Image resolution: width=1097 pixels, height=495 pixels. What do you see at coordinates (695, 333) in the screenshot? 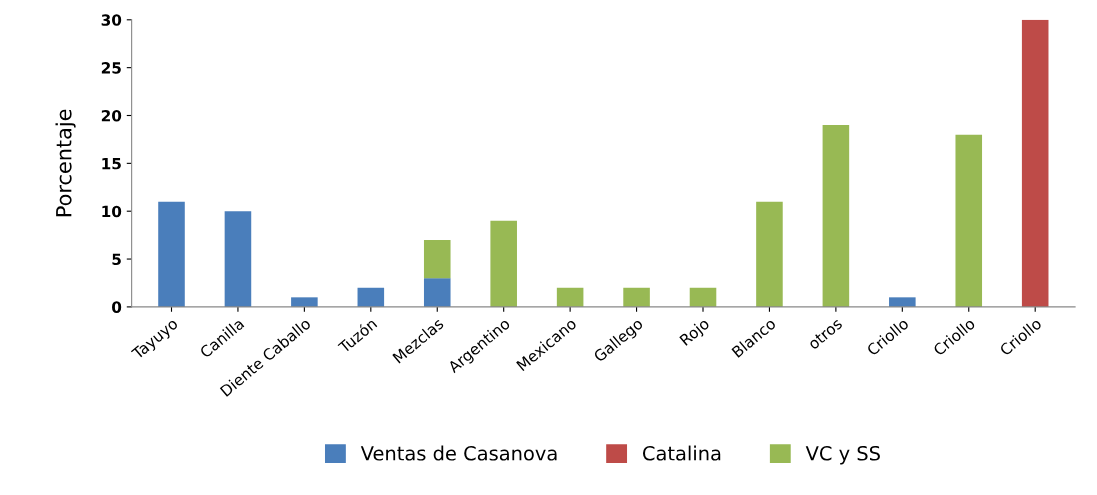
I see `x-tick-label: Rojo` at bounding box center [695, 333].